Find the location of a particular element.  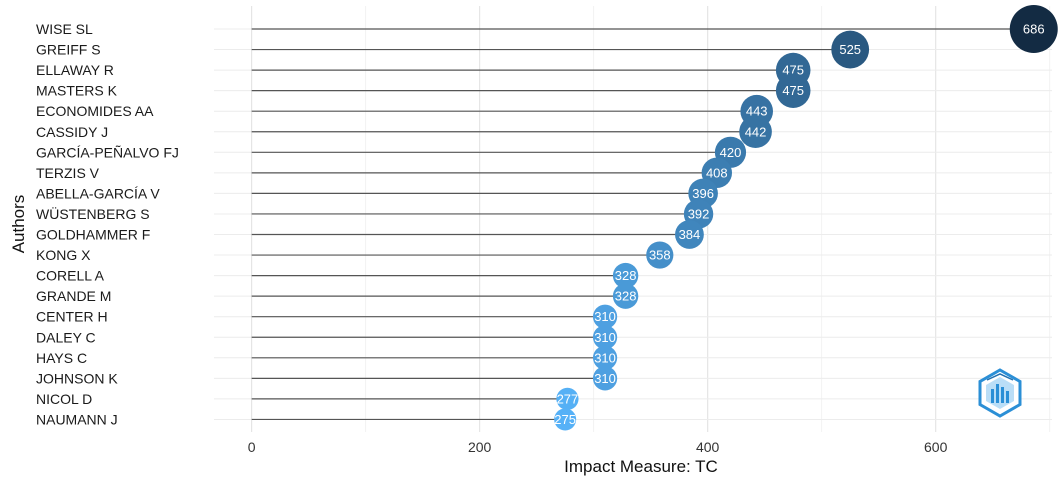

y-axis-title: Authors is located at coordinates (18, 224).